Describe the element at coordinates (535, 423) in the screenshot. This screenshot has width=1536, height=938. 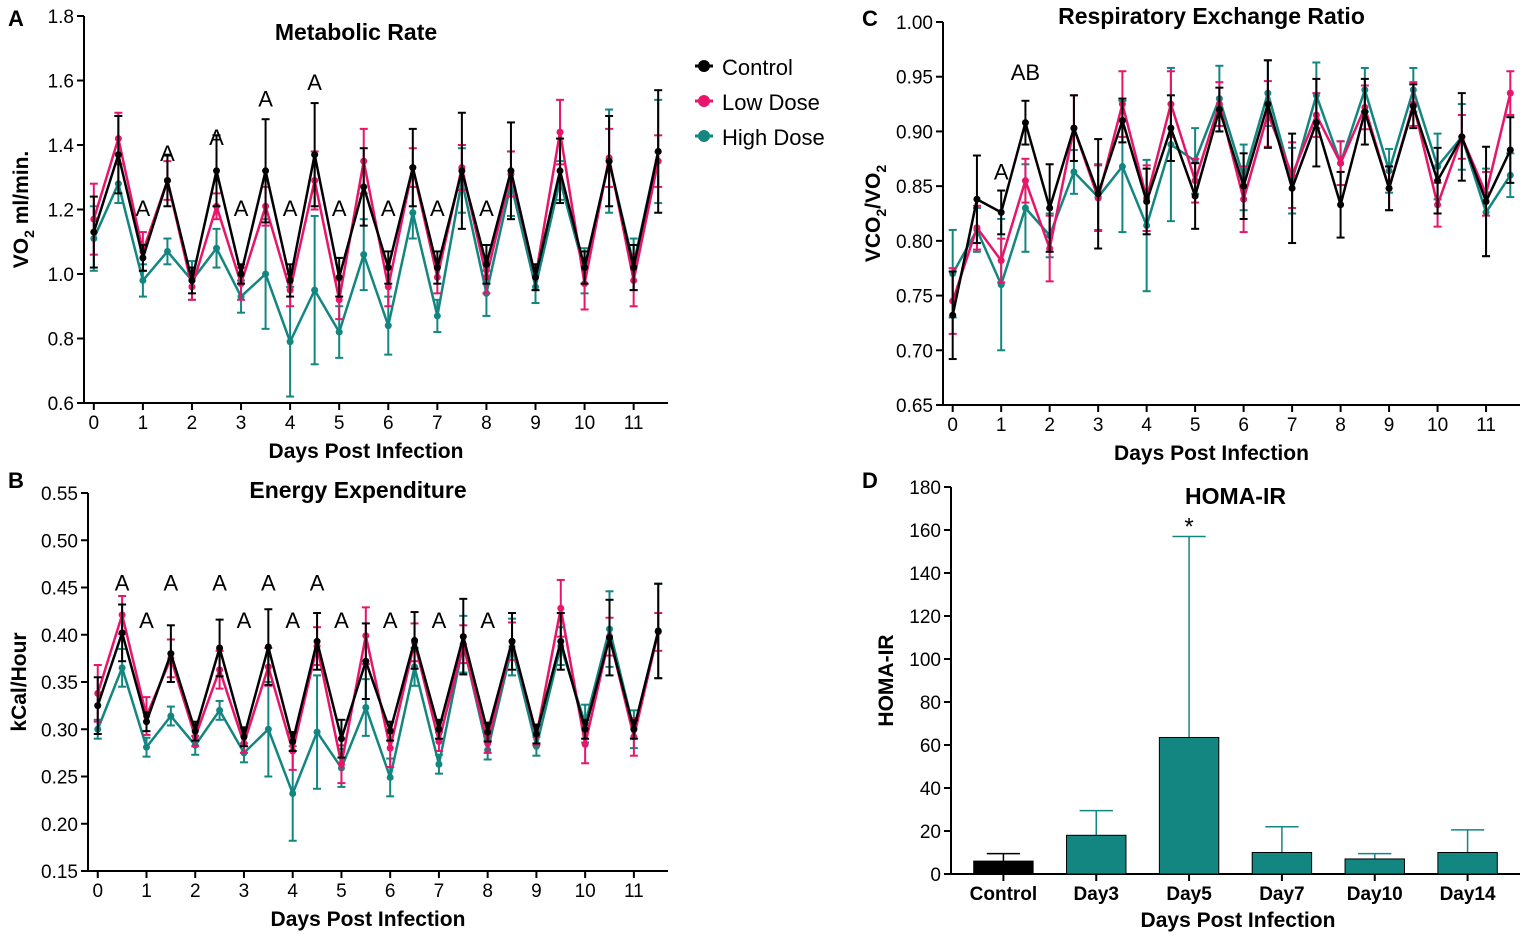
I see `x-tick-label: 9` at that location.